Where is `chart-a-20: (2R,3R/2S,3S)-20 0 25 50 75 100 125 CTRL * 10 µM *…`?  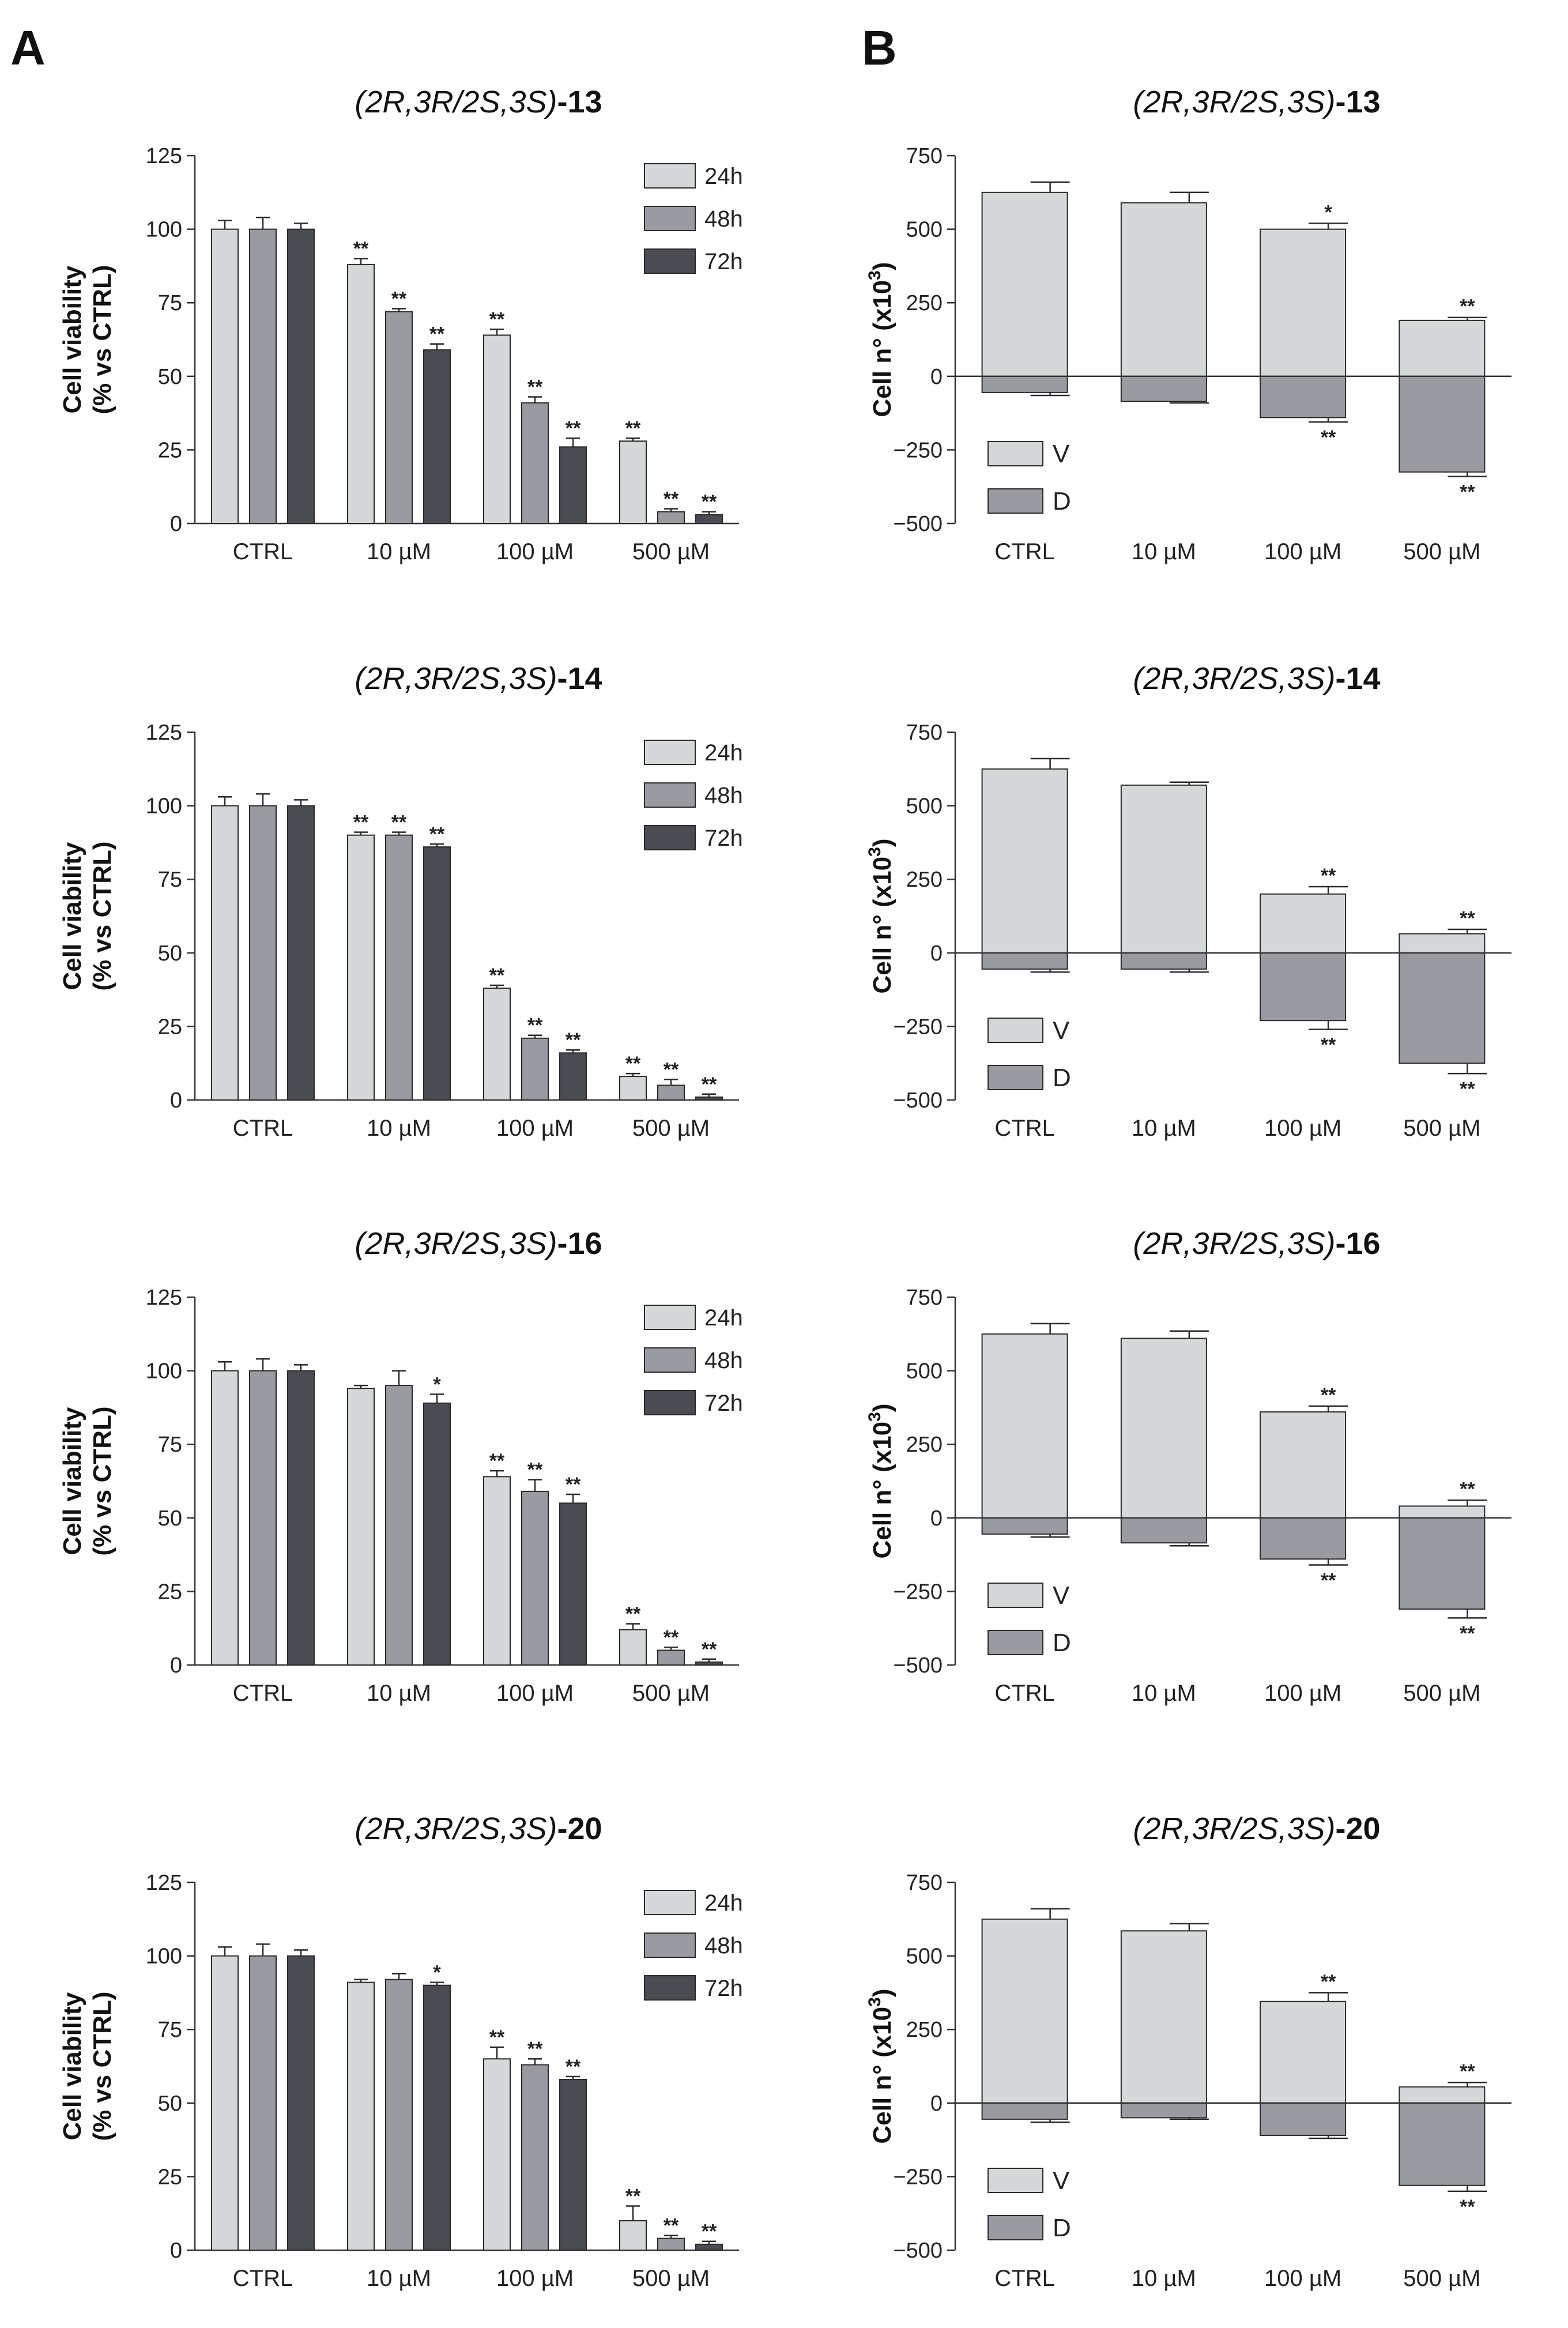
chart-a-20: (2R,3R/2S,3S)-20 0 25 50 75 100 125 CTRL * 10 µM *… is located at coordinates (400, 2051).